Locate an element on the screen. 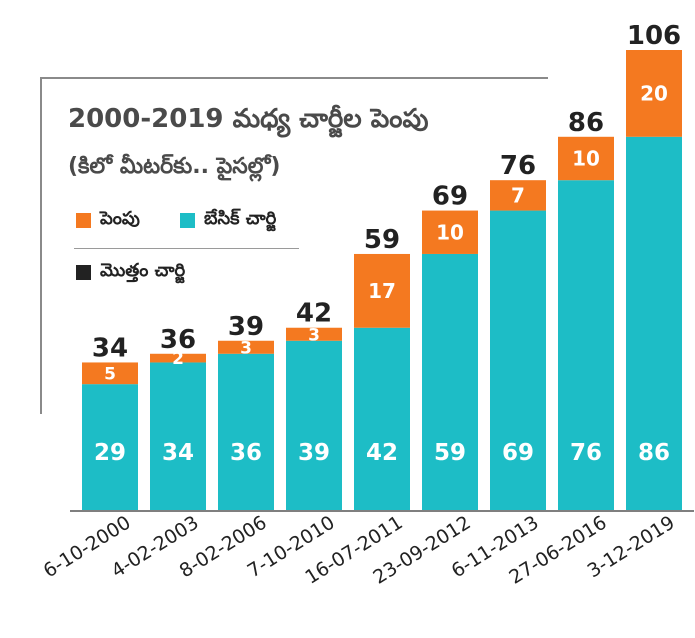  label-increase: 17 is located at coordinates (382, 291).